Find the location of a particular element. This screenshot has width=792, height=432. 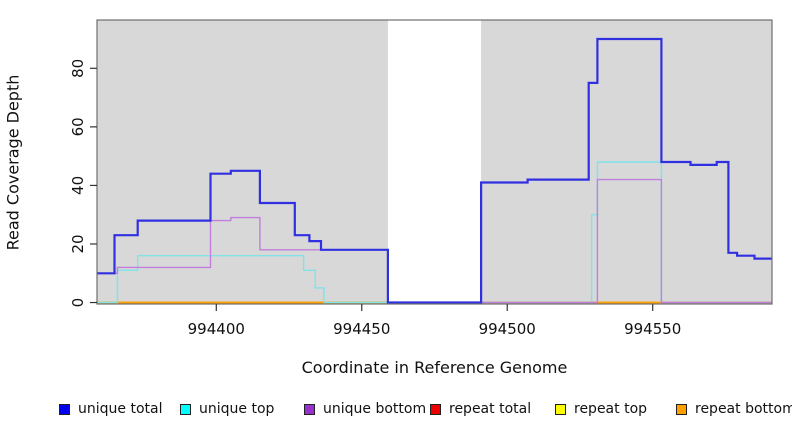

y-tick-label: 20 is located at coordinates (78, 243).